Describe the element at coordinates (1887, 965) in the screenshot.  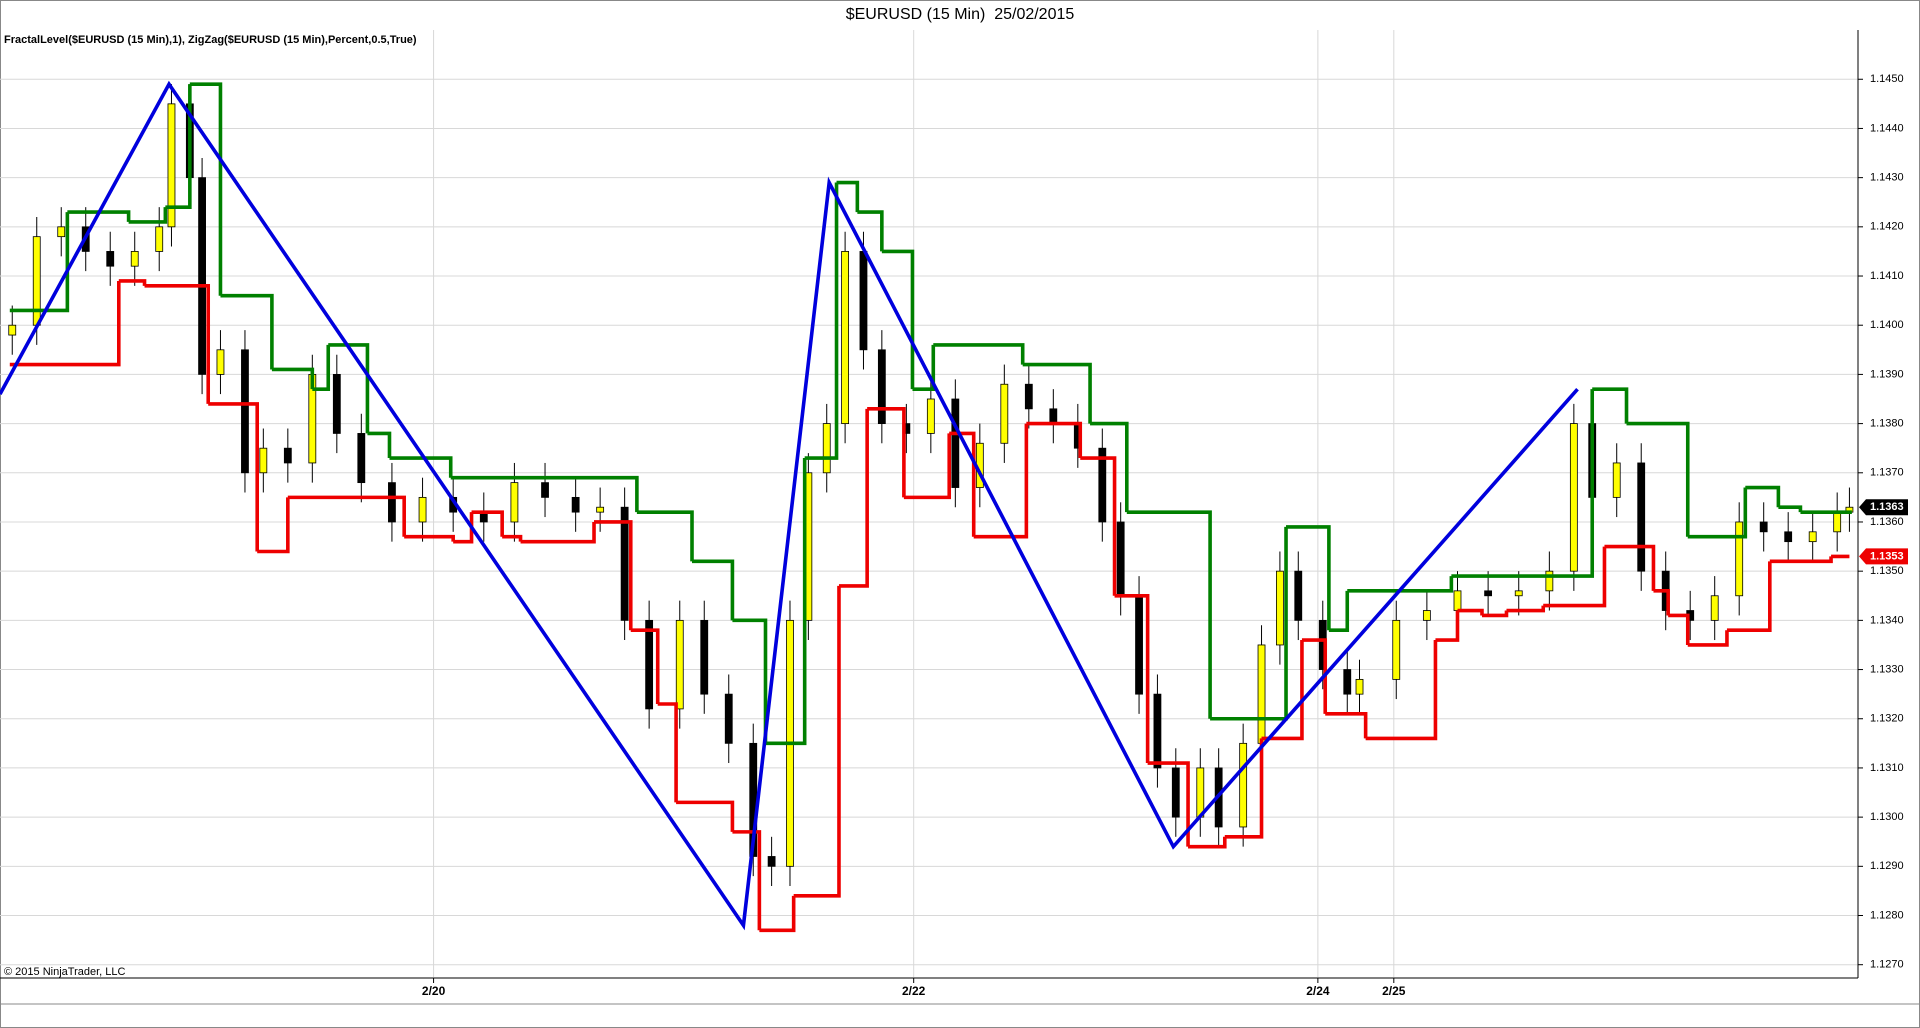
I see `y-tick-label: 1.1270` at that location.